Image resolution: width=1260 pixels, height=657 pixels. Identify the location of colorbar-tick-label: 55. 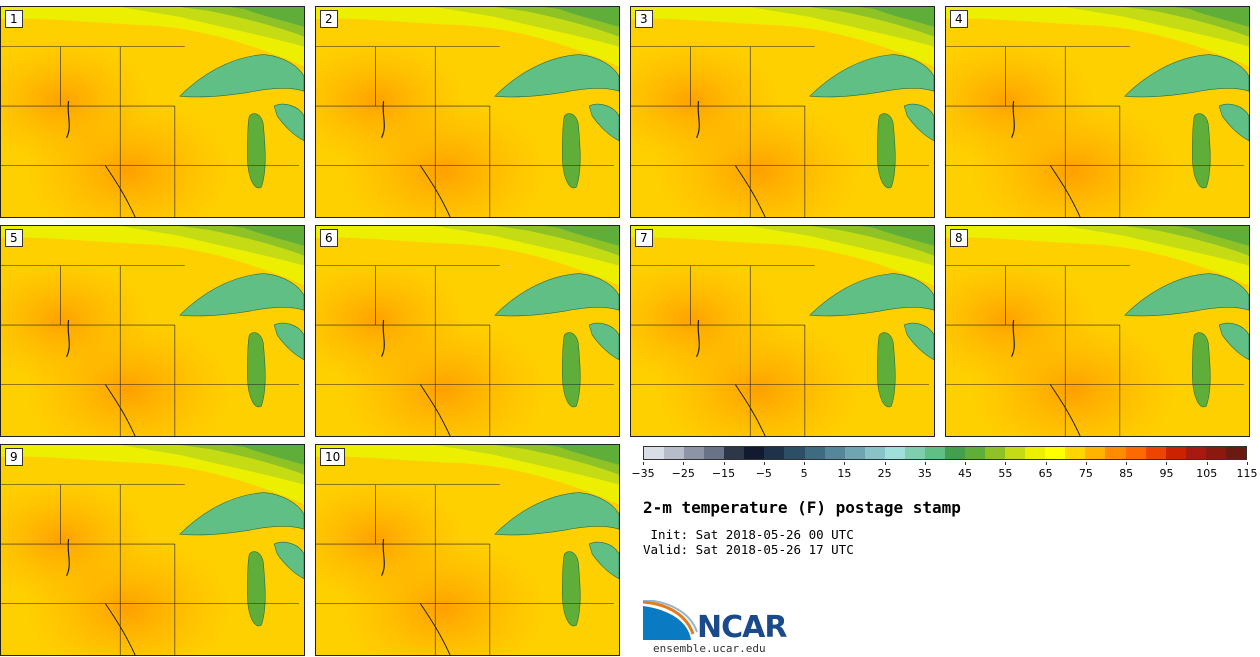
(1005, 473).